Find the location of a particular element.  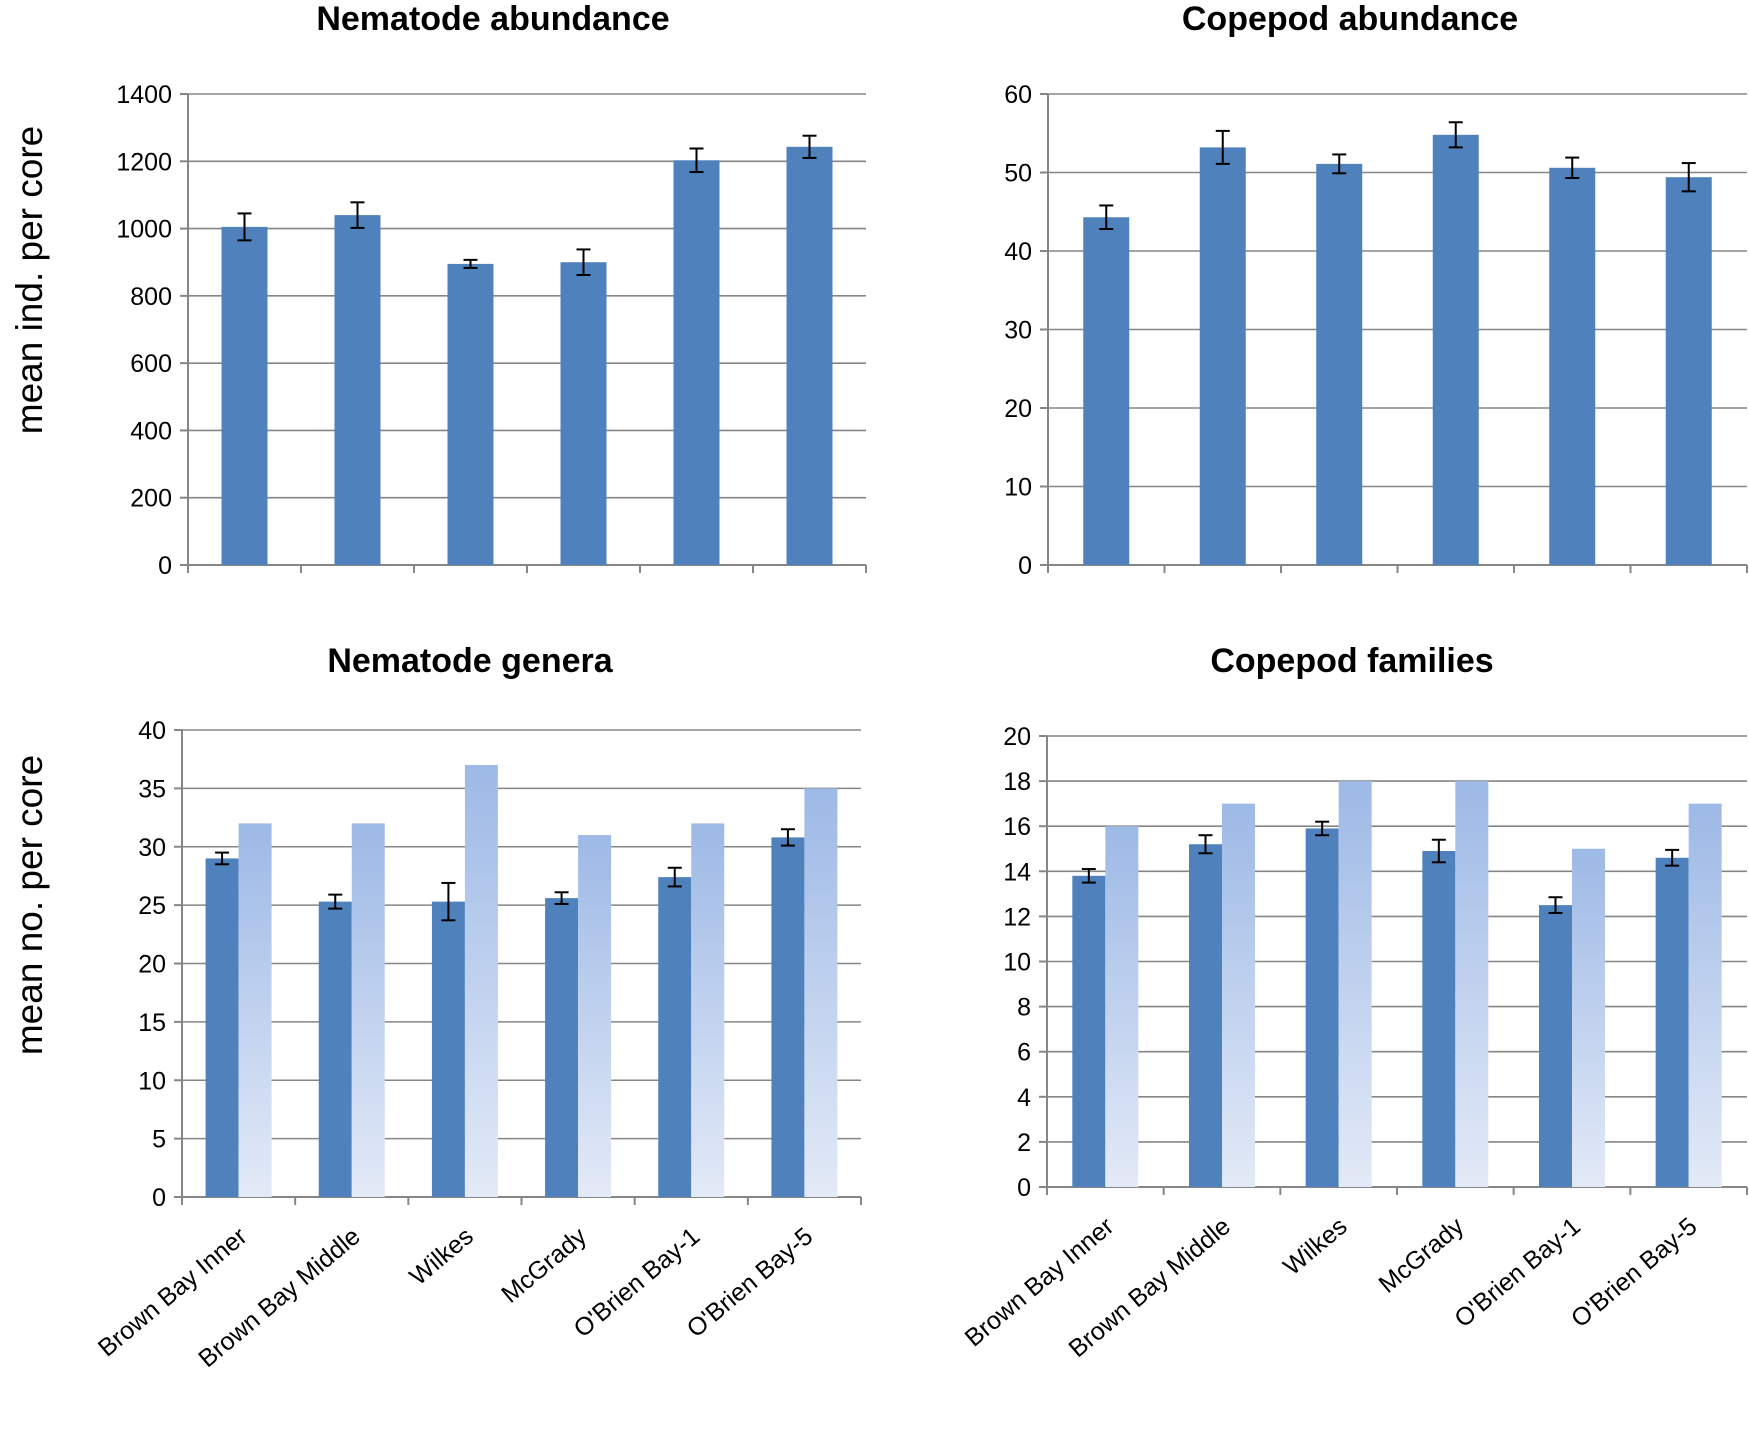

y-tick-label: 4 is located at coordinates (1024, 1098).